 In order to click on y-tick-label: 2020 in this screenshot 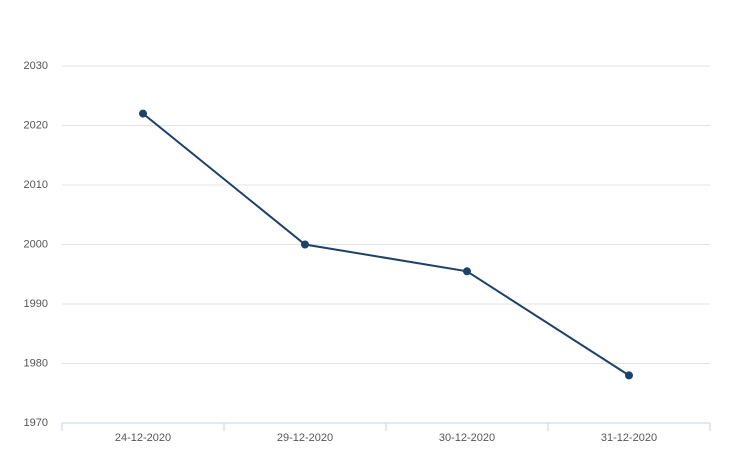, I will do `click(36, 125)`.